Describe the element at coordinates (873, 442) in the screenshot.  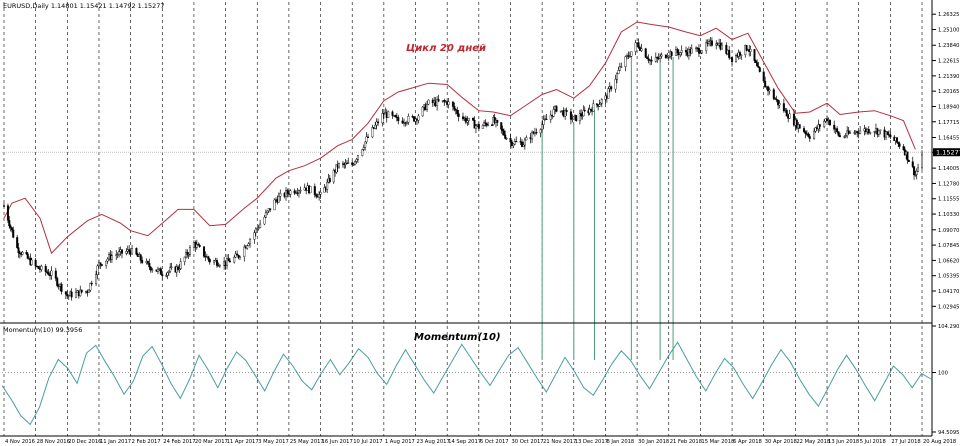
I see `x-tick-label: 5 Jul 2018` at that location.